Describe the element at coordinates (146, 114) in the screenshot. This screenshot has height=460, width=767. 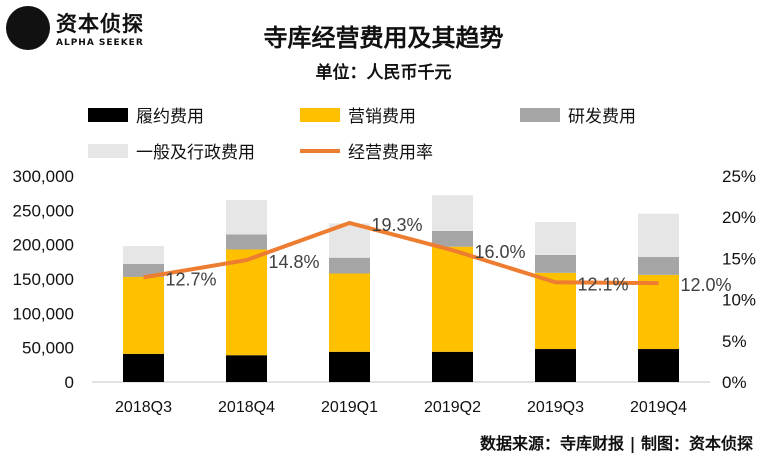
I see `legend-item: 履约费用` at that location.